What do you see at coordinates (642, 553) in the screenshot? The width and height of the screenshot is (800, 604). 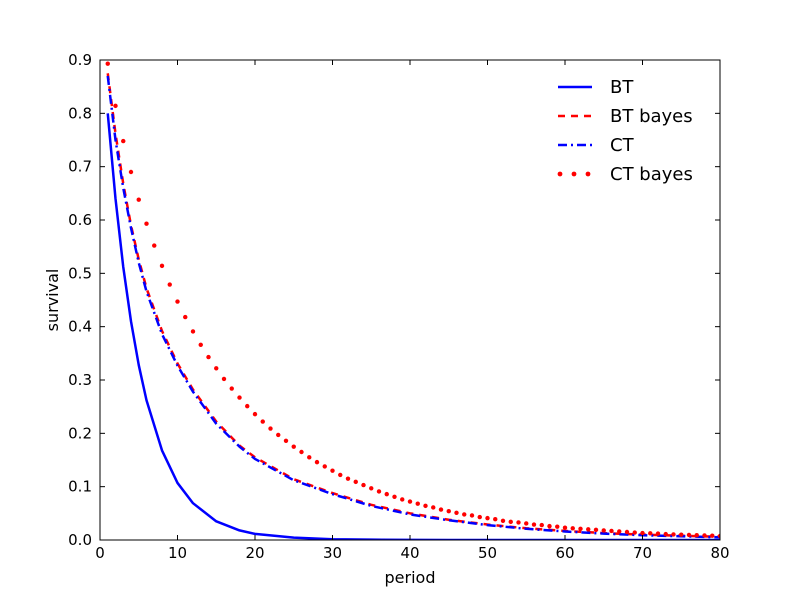 I see `x-tick-label: 70` at bounding box center [642, 553].